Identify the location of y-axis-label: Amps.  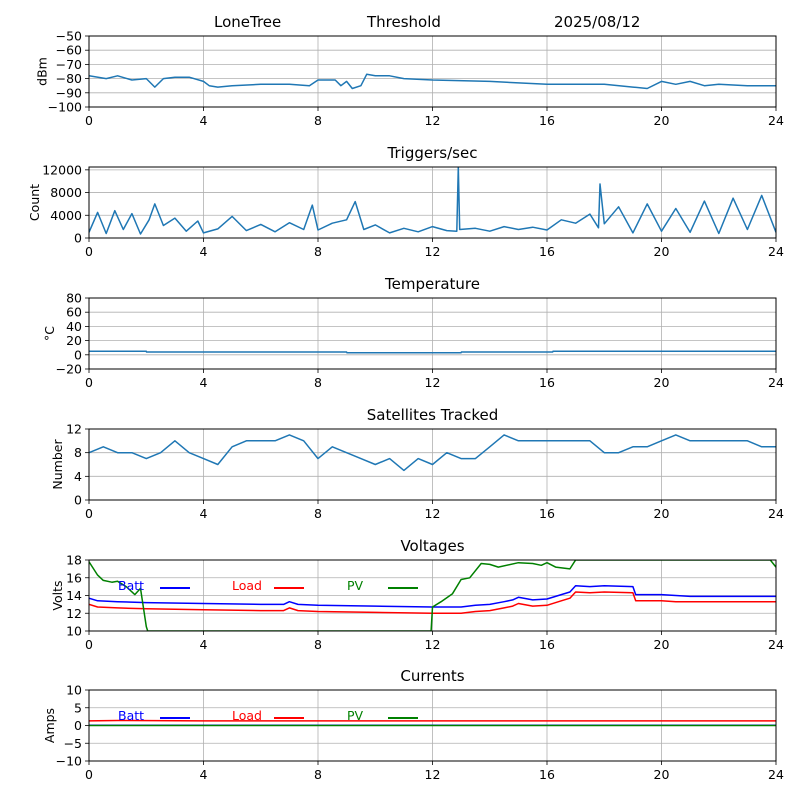
(49, 725).